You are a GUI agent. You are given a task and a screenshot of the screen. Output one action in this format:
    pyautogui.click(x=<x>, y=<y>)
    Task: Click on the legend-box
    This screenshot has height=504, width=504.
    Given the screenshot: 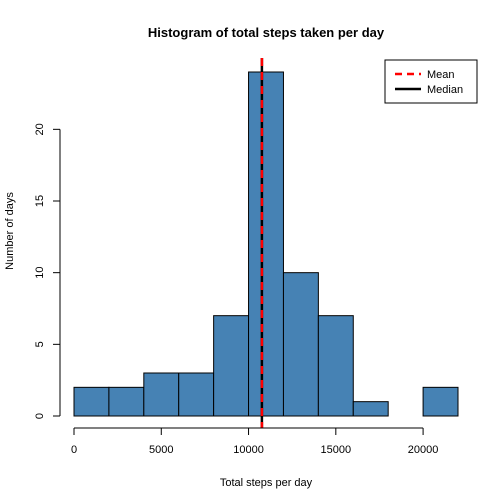 What is the action you would take?
    pyautogui.click(x=431, y=81)
    